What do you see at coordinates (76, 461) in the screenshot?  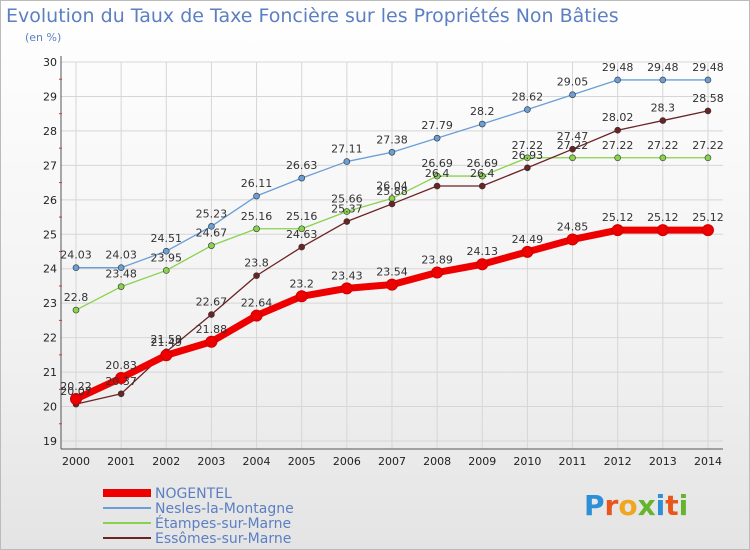 I see `x-tick-label: 2000` at bounding box center [76, 461].